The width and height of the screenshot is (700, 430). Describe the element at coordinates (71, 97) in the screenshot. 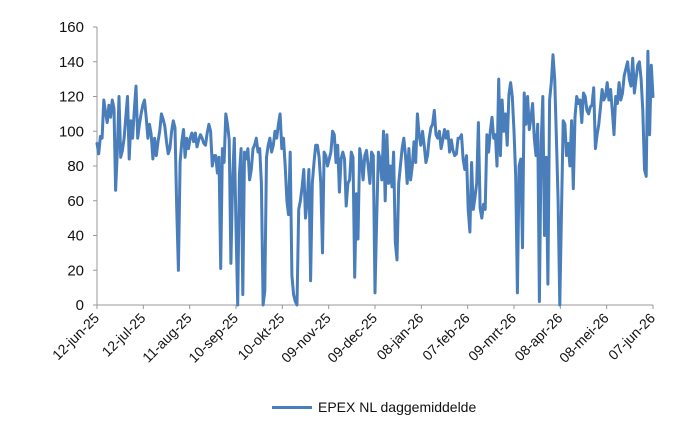

I see `y-tick-label: 120` at that location.